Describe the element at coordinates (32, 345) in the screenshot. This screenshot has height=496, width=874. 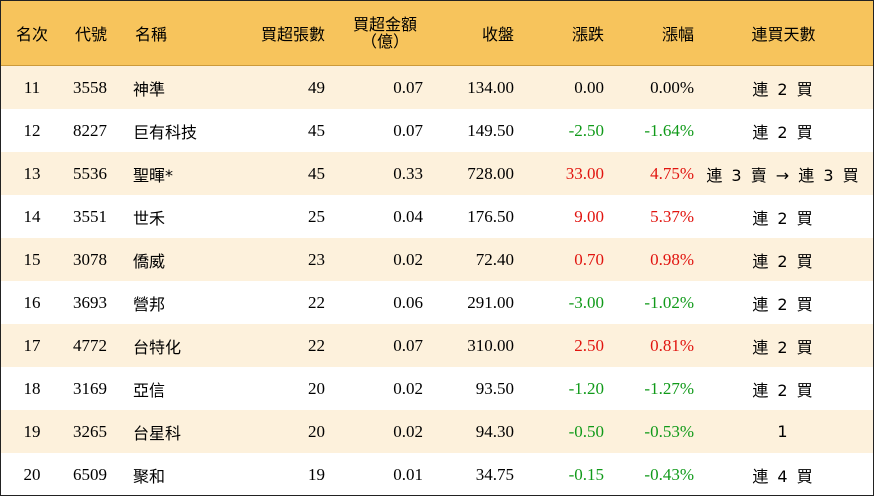
I see `rank-cell: 17` at that location.